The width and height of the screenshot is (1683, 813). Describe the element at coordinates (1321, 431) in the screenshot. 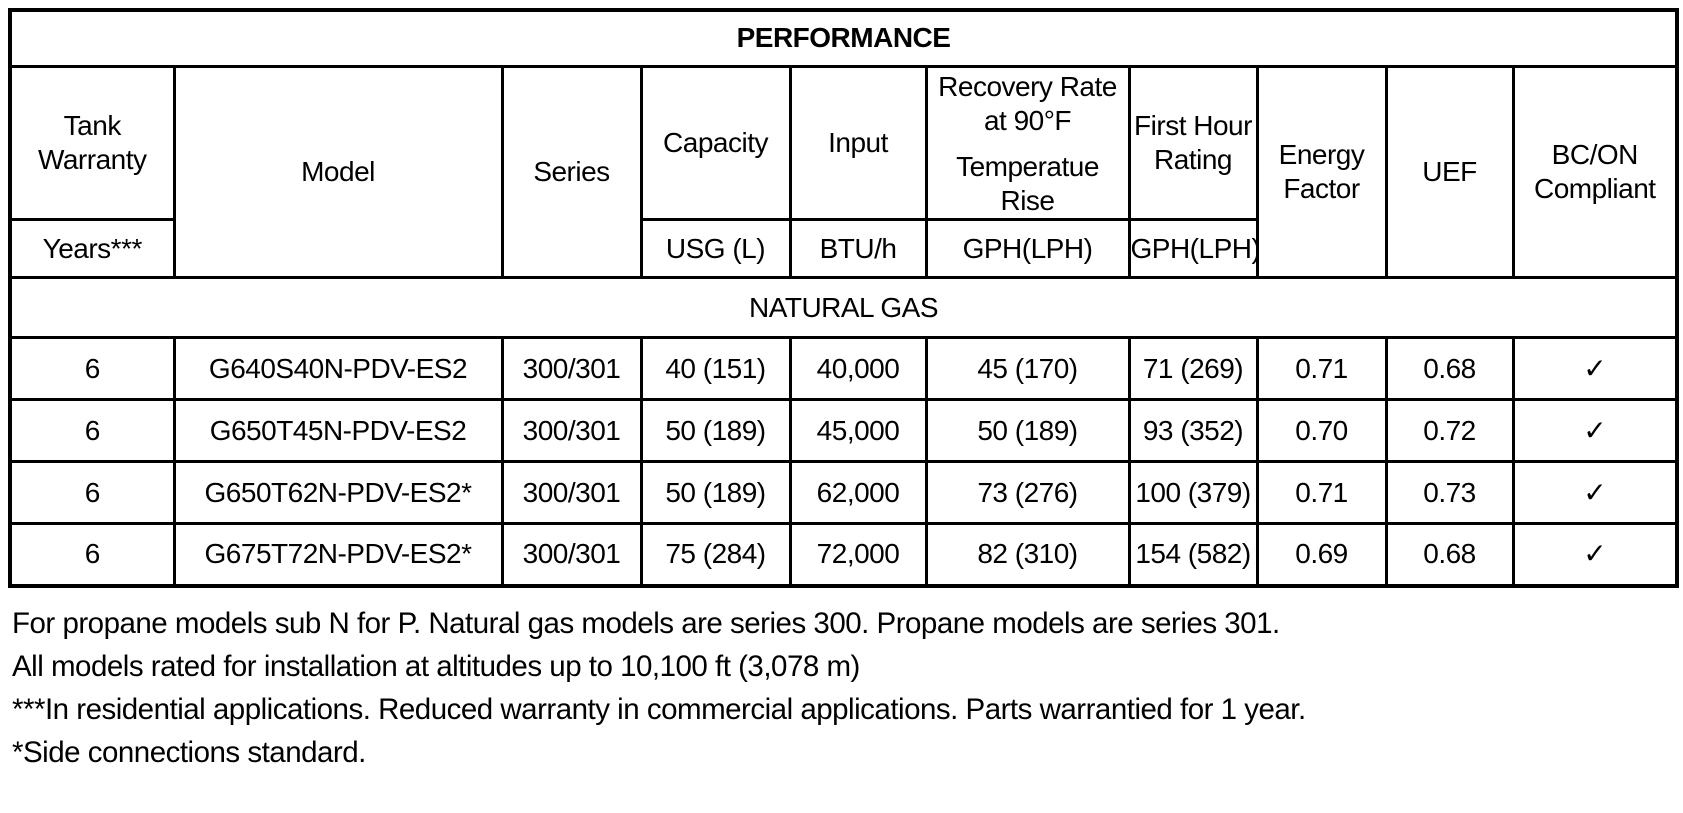

I see `cell-energy-factor: 0.70` at that location.